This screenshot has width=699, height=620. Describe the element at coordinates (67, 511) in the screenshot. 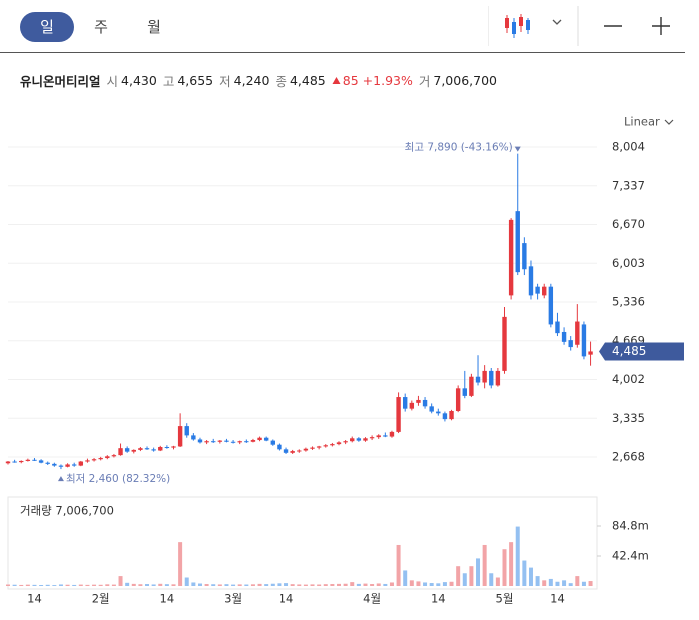

I see `volume-legend: 거래량 7,006,700` at that location.